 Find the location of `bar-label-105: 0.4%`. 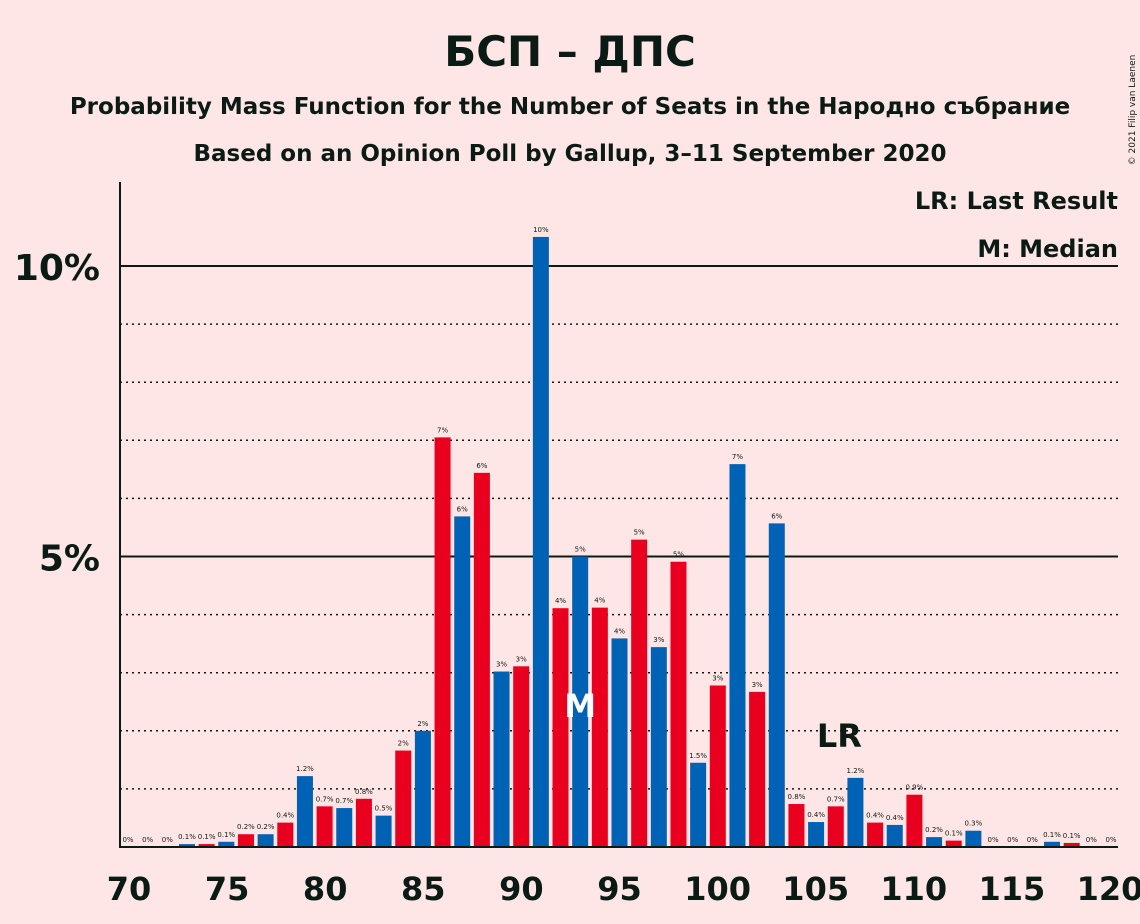

bar-label-105: 0.4% is located at coordinates (816, 815).